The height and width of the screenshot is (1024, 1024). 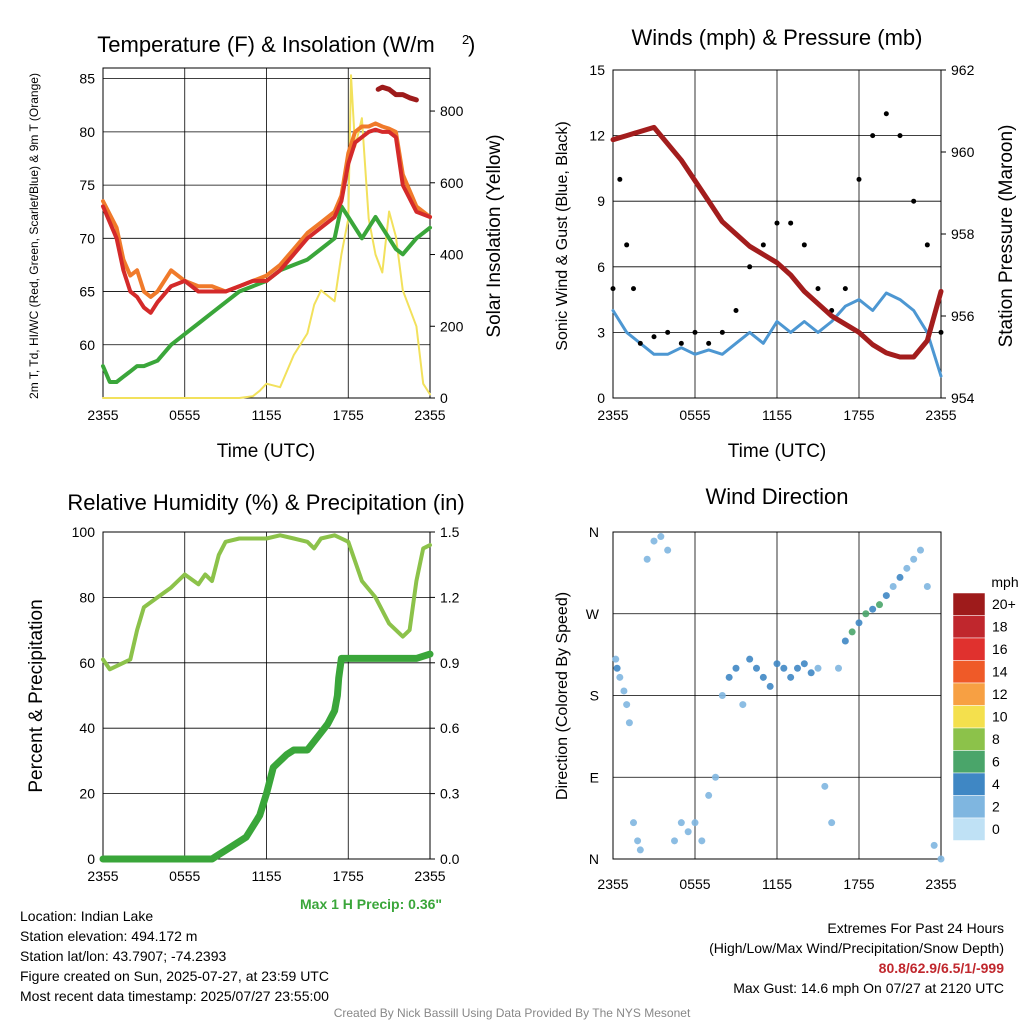 I want to click on chart-title: Wind Direction, so click(x=776, y=496).